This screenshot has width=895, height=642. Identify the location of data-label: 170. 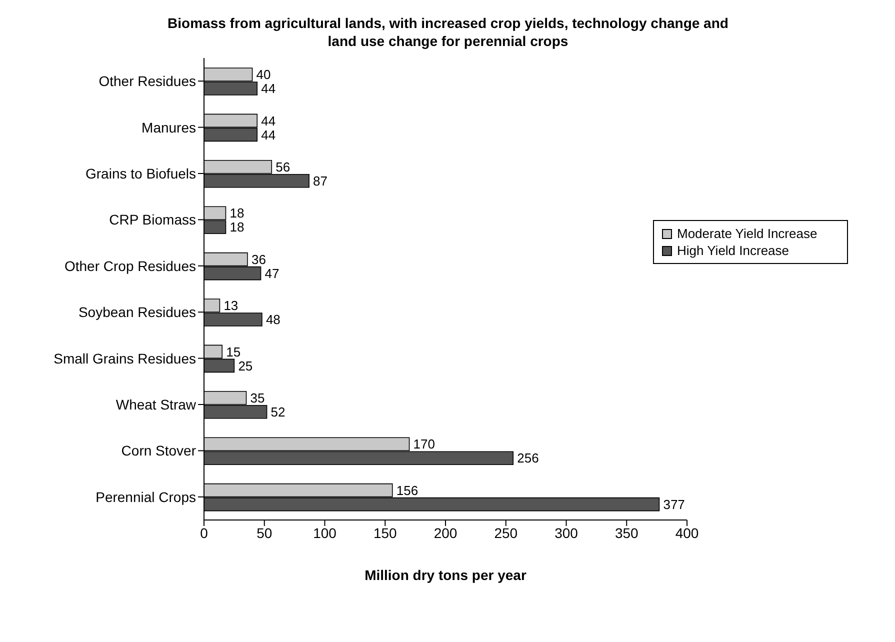
(424, 444).